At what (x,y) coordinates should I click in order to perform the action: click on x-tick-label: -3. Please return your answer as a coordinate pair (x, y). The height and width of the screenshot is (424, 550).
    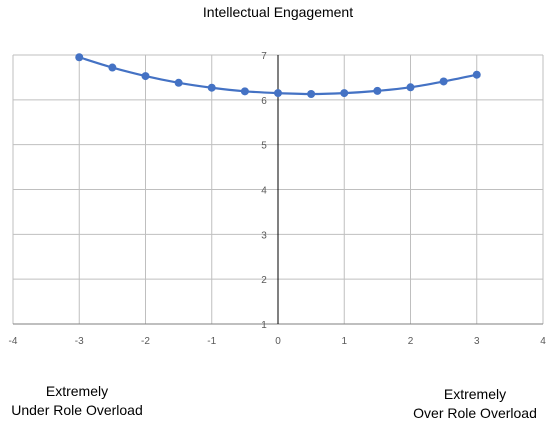
    Looking at the image, I should click on (79, 341).